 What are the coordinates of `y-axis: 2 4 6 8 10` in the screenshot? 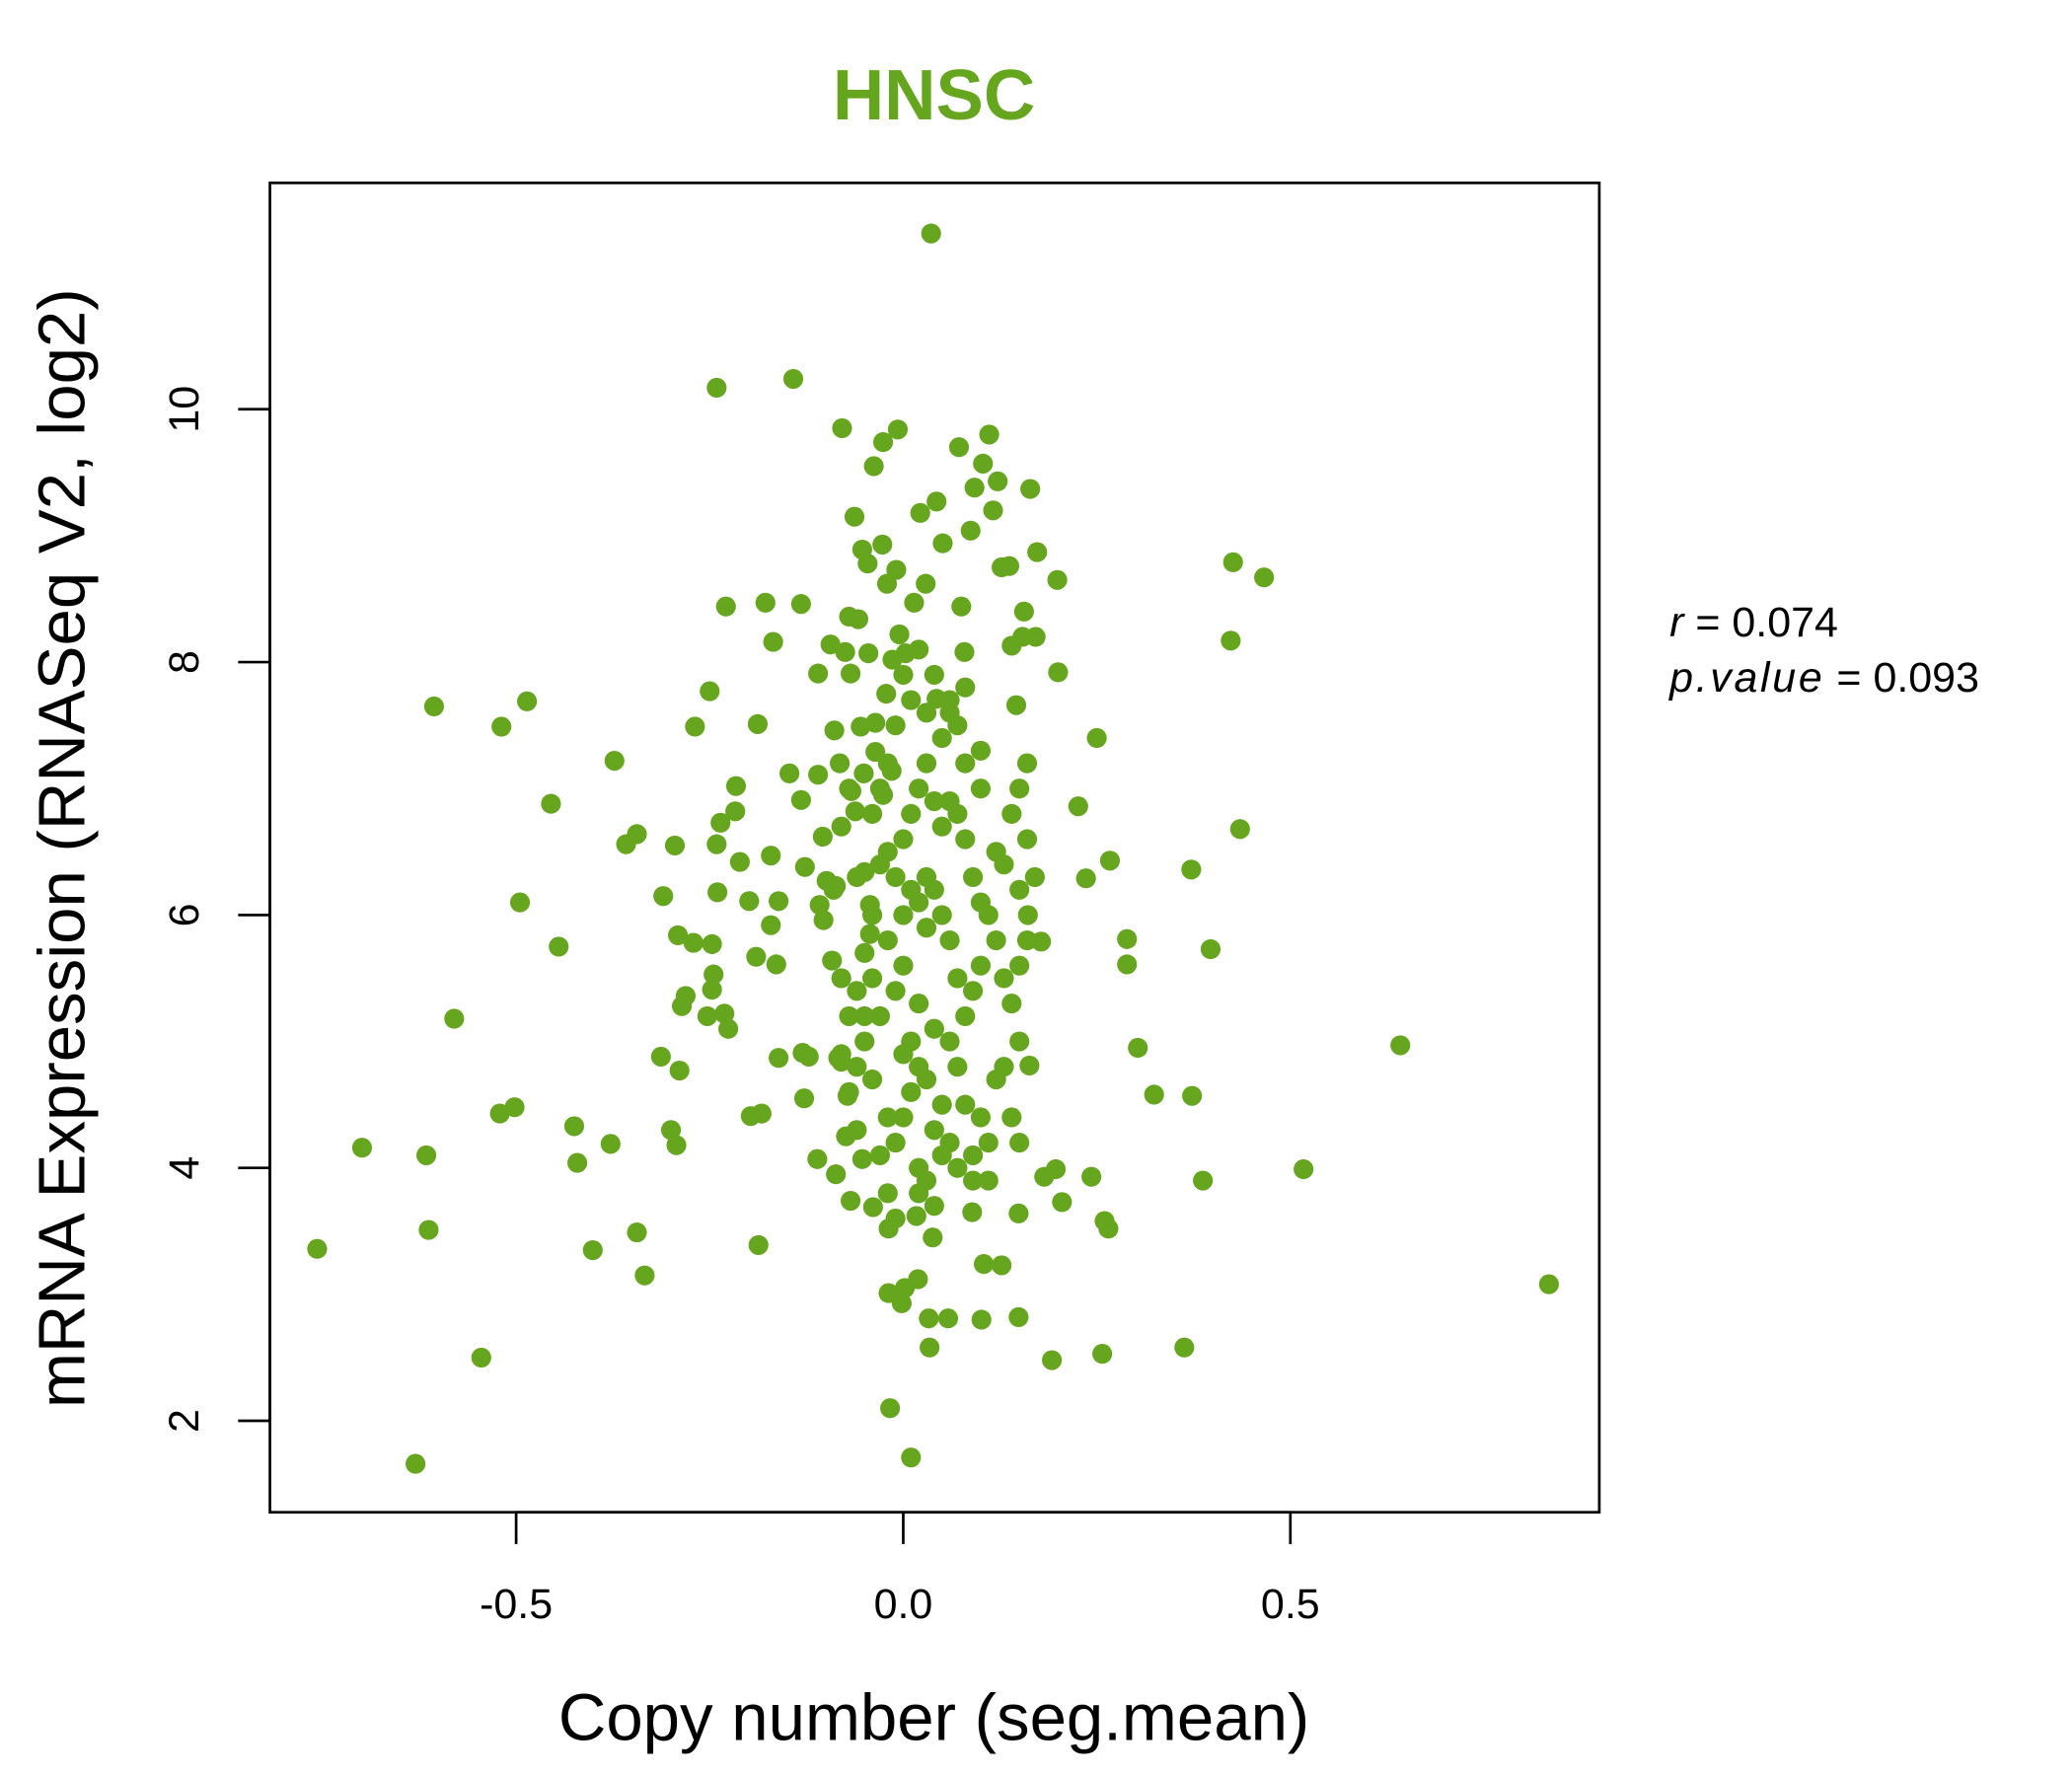 It's located at (216, 910).